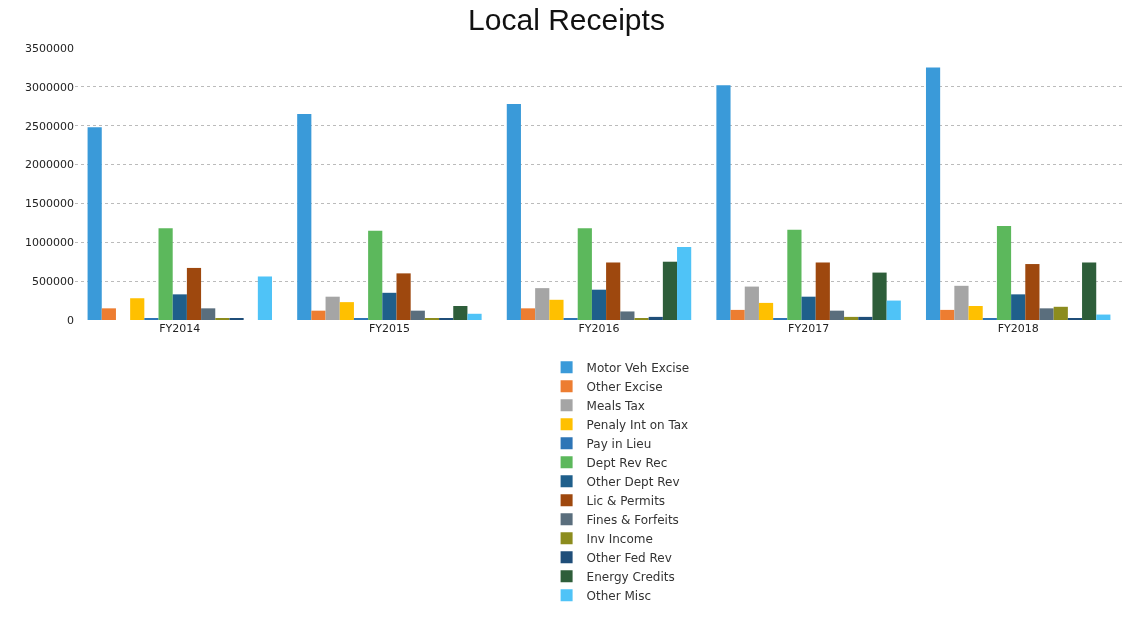 The image size is (1133, 620). Describe the element at coordinates (619, 443) in the screenshot. I see `legend-label: Pay in Lieu` at that location.